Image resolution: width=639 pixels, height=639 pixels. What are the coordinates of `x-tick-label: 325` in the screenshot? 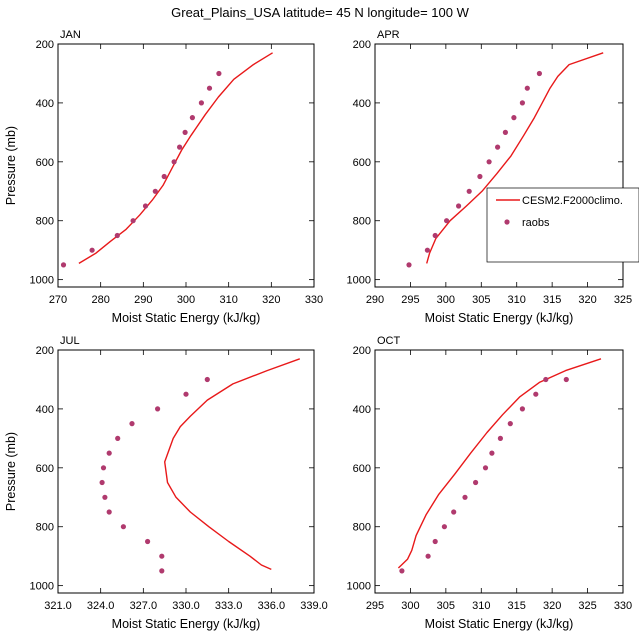 It's located at (587, 606).